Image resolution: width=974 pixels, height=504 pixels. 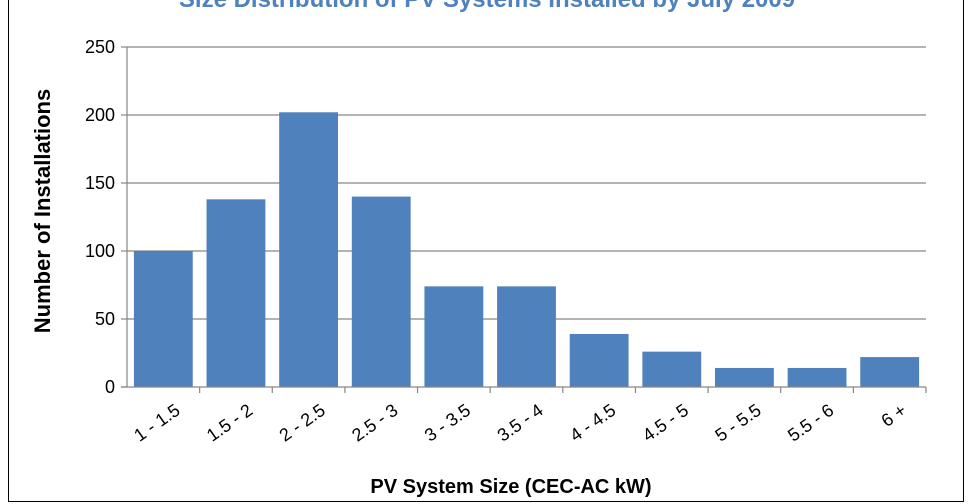 What do you see at coordinates (100, 115) in the screenshot?
I see `y-tick-label: 200` at bounding box center [100, 115].